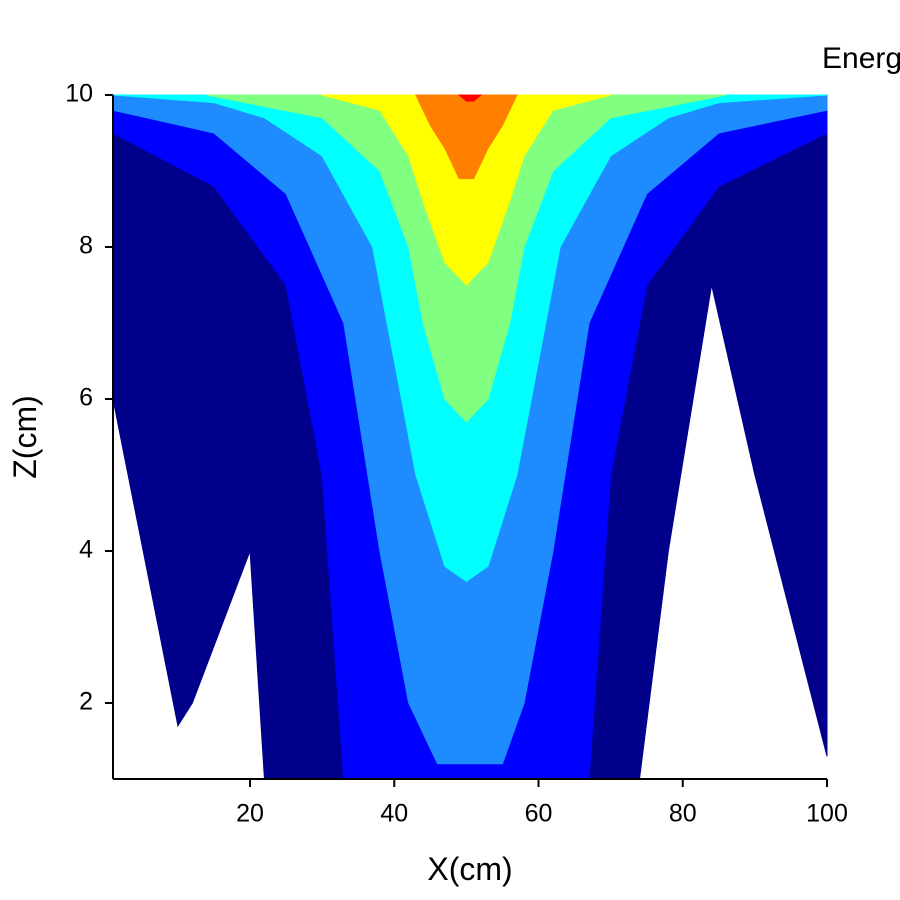 This screenshot has height=900, width=900. I want to click on x-tick-label: 40, so click(394, 814).